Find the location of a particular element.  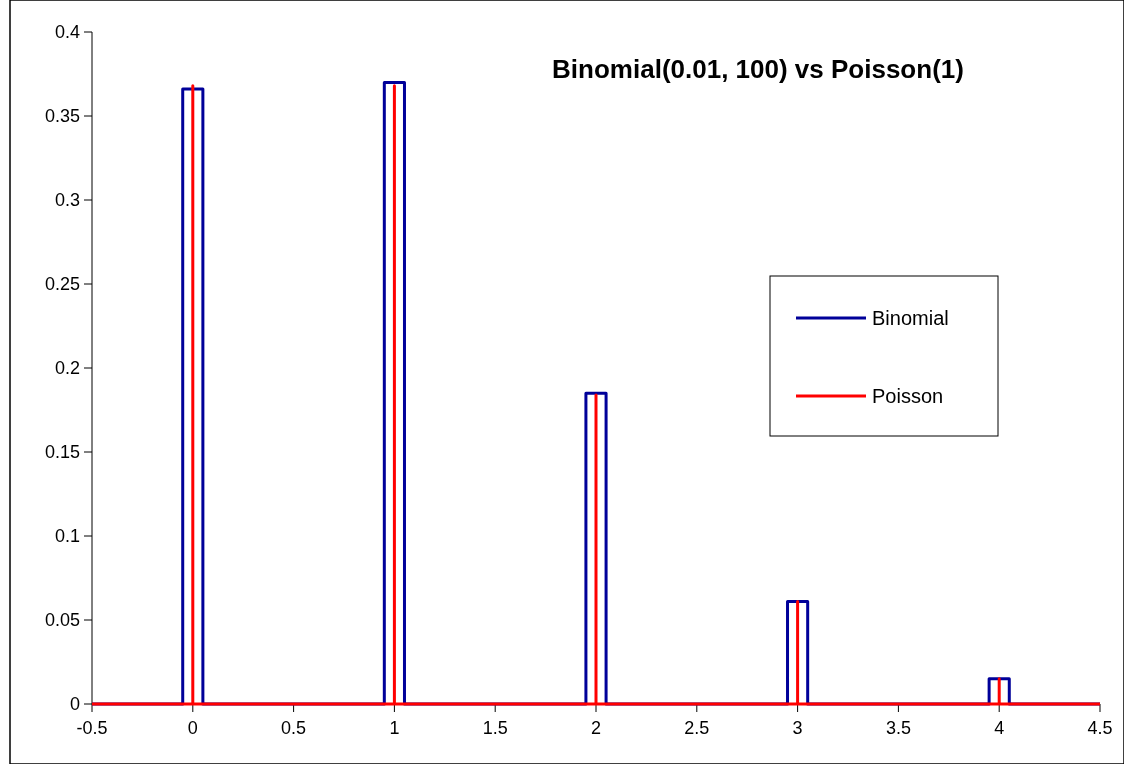

y-tick-label: 0.2 is located at coordinates (67, 368).